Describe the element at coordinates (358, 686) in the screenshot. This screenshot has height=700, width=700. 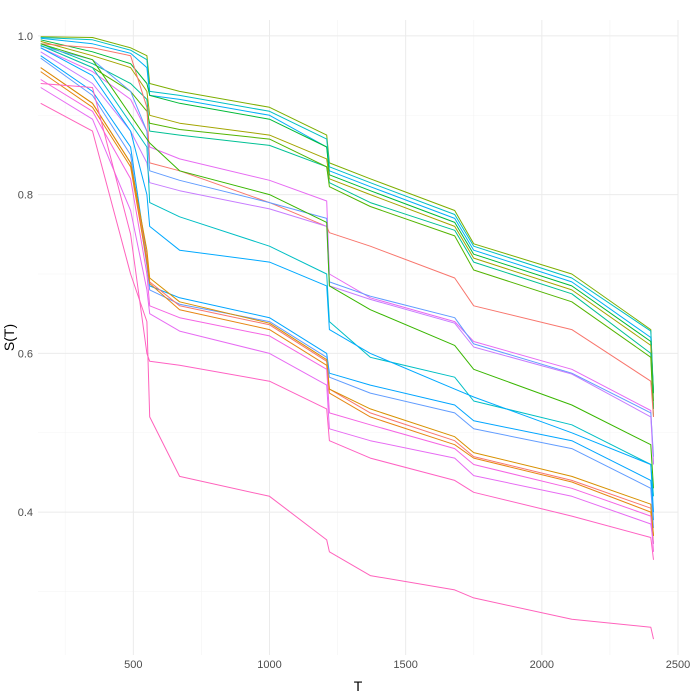
I see `x-axis-title: T` at that location.